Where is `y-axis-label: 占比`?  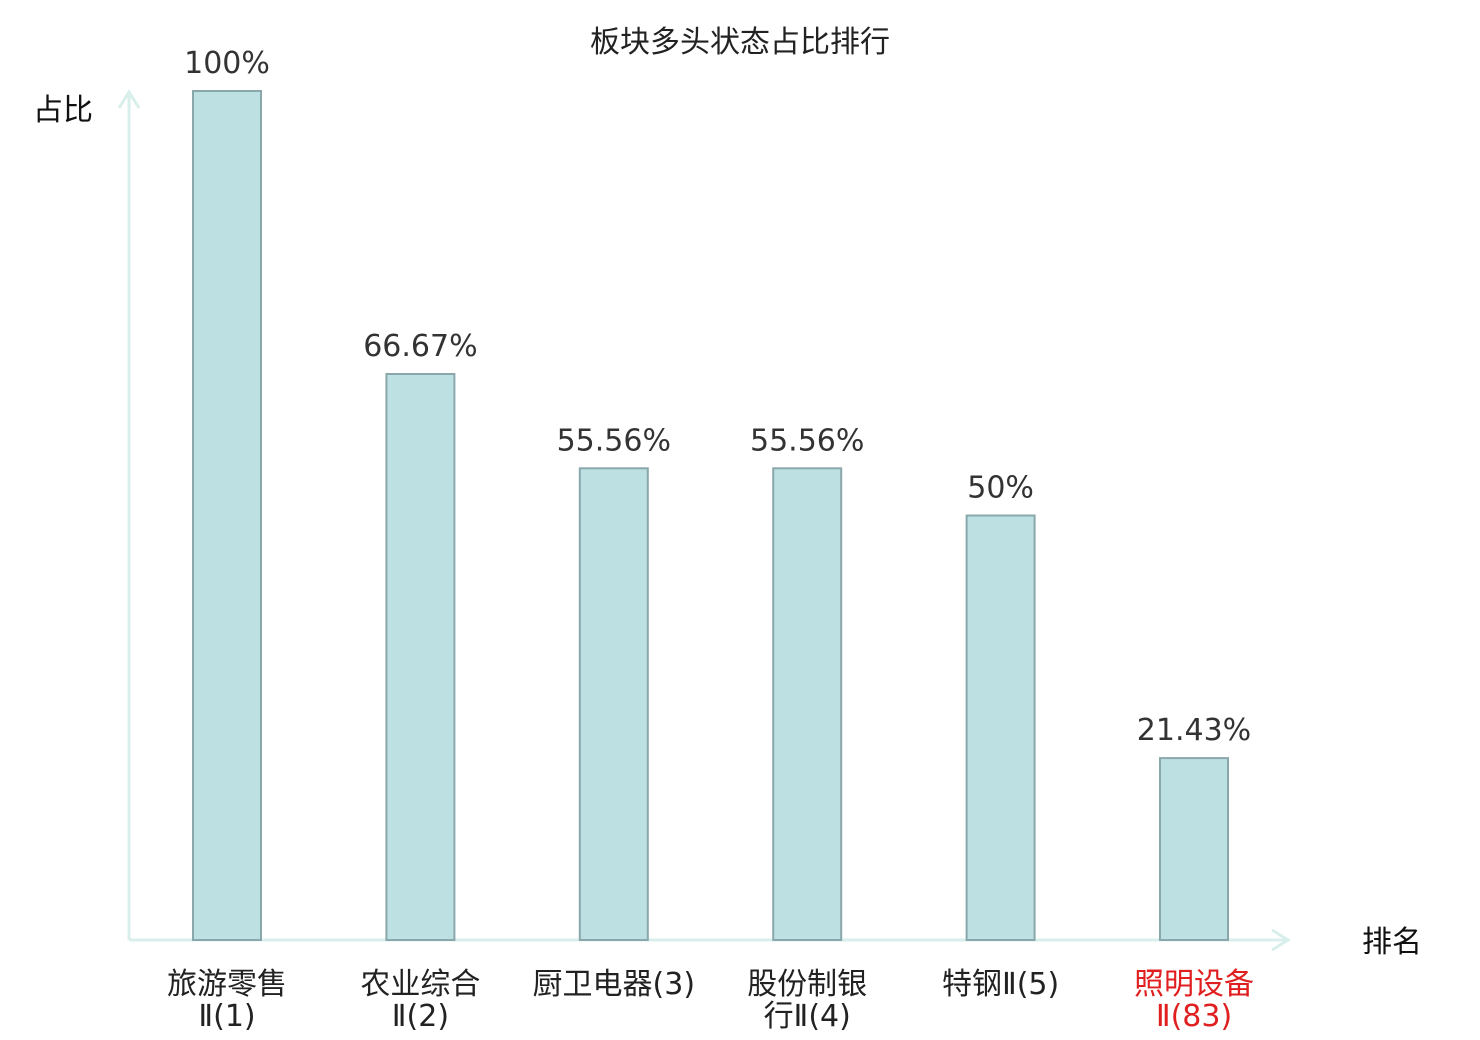
y-axis-label: 占比 is located at coordinates (63, 110).